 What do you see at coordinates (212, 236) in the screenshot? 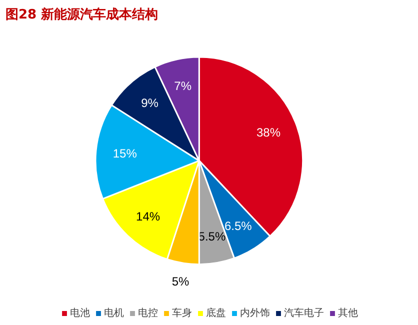
I see `data-label: 5.5%` at bounding box center [212, 236].